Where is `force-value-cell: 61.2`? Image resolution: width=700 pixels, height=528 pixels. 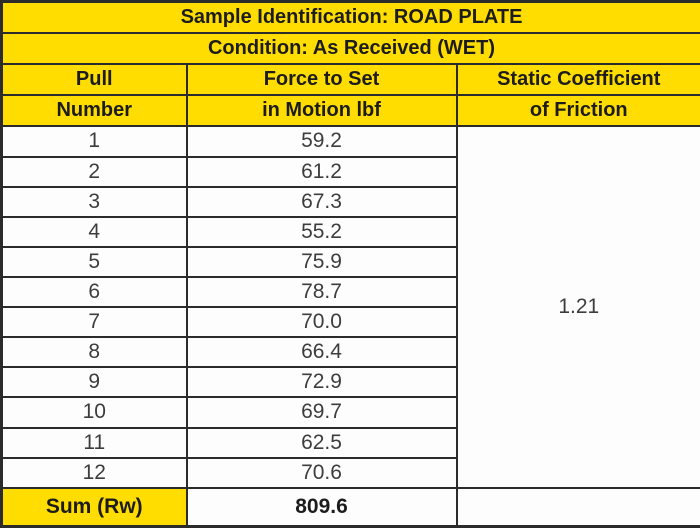
force-value-cell: 61.2 is located at coordinates (321, 171).